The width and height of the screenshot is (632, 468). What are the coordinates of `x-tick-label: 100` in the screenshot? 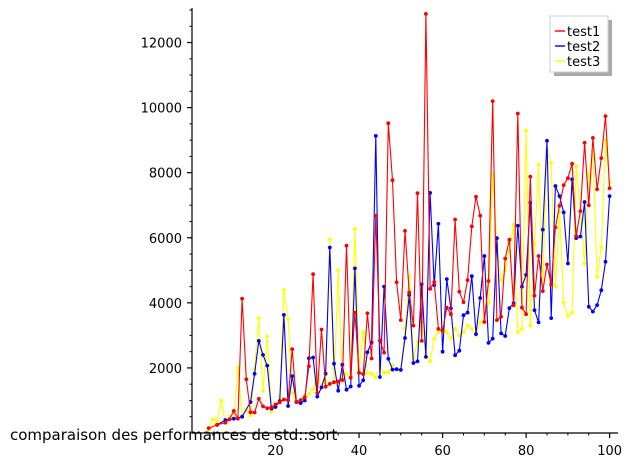 It's located at (609, 451).